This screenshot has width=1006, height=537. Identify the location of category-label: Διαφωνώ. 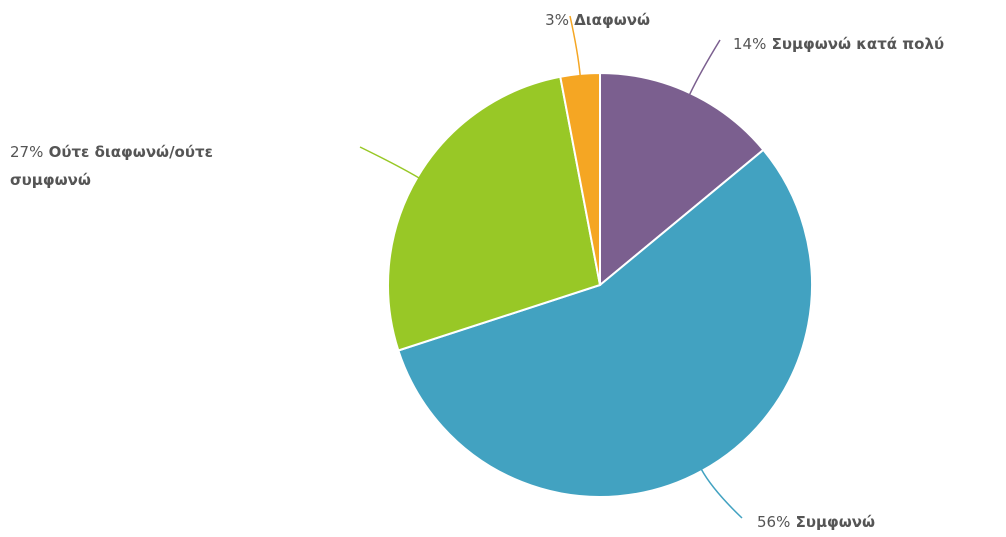
(612, 20).